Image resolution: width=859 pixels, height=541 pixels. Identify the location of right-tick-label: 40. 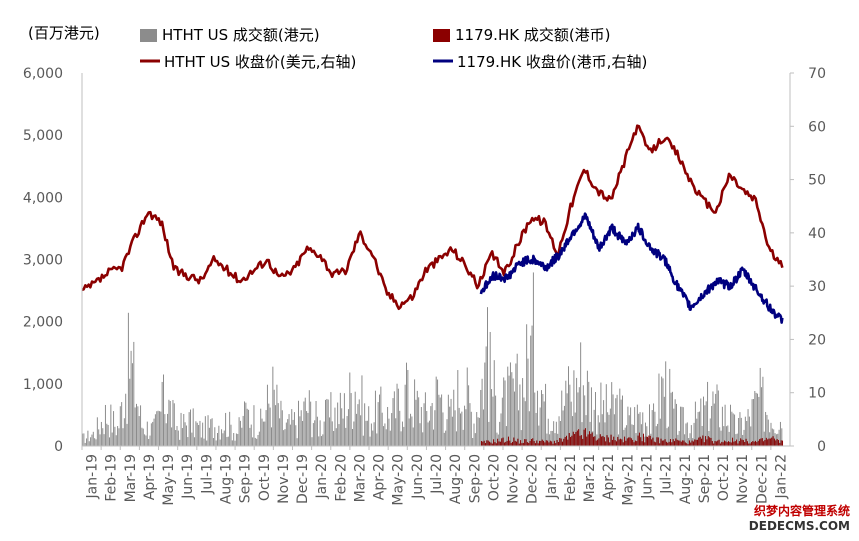
(817, 234).